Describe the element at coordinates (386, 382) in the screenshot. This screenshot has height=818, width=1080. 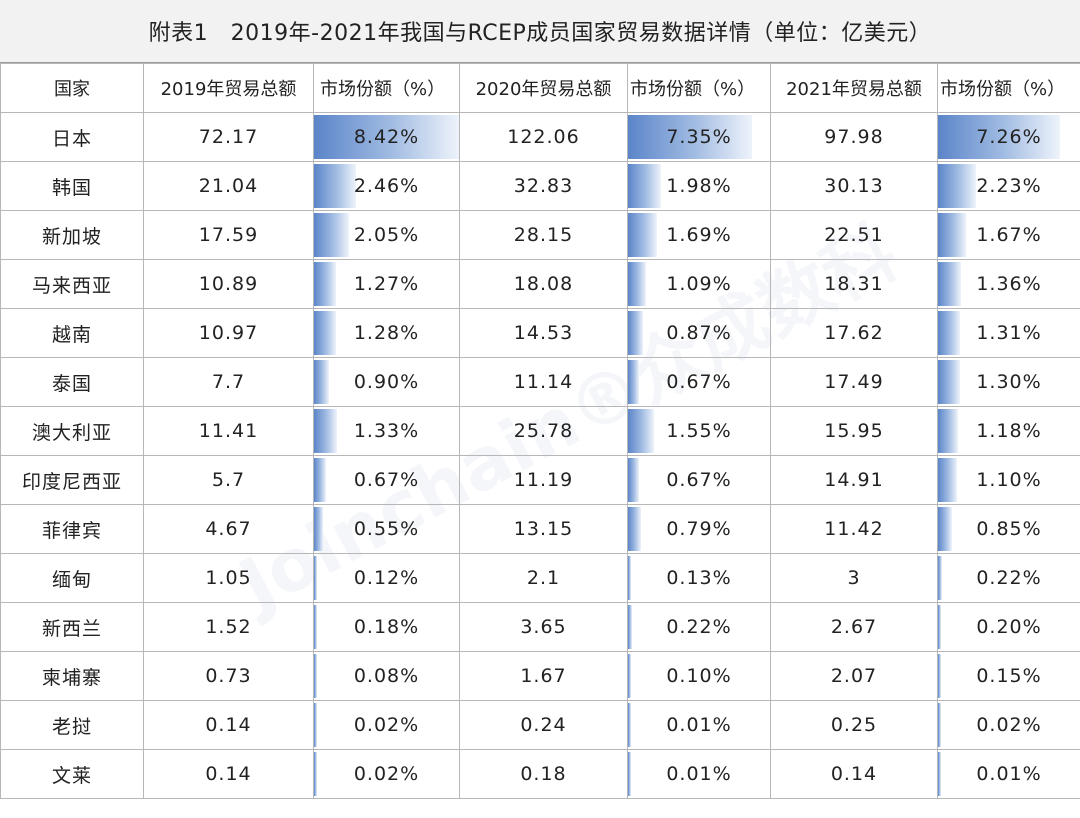
I see `share-value: 0.90%` at that location.